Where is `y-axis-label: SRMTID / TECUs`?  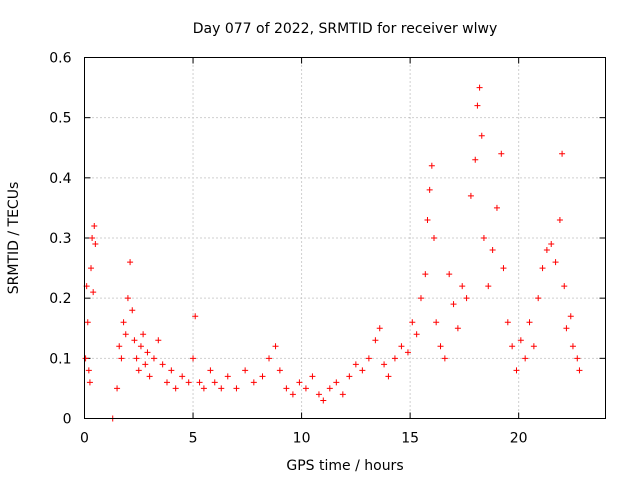 y-axis-label: SRMTID / TECUs is located at coordinates (14, 238).